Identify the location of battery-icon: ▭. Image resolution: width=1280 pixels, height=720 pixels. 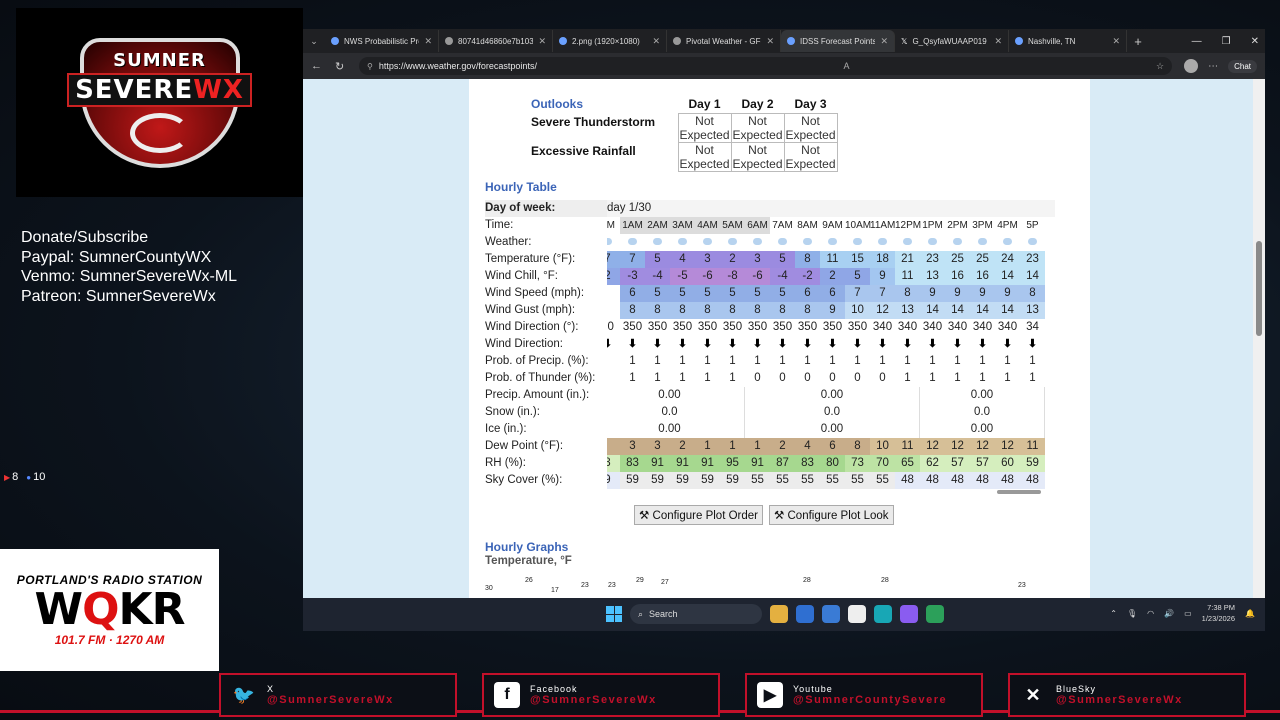
(1188, 613).